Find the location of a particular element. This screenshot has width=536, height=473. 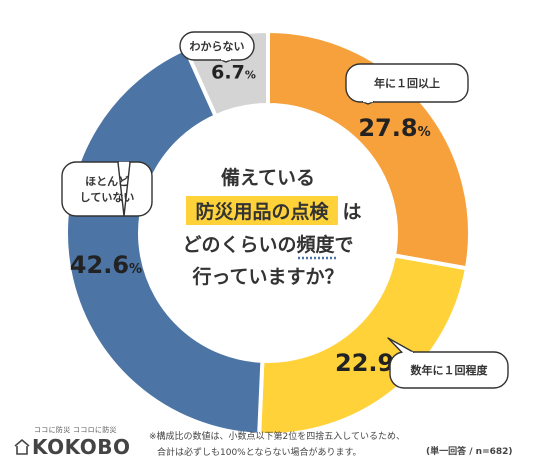

callout-label-2: していない is located at coordinates (107, 197).